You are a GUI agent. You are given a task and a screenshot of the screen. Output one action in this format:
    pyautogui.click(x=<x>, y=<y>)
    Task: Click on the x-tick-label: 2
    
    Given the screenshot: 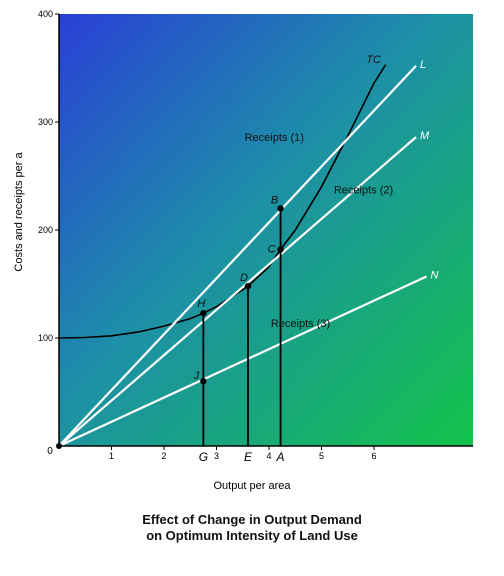 What is the action you would take?
    pyautogui.click(x=163, y=456)
    